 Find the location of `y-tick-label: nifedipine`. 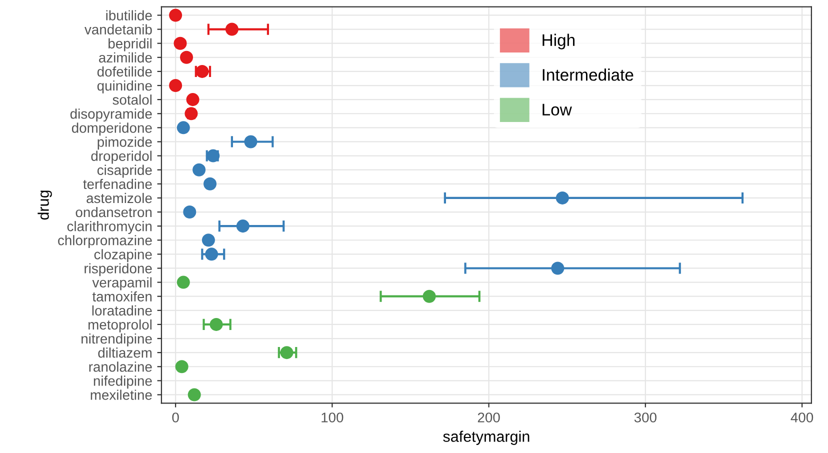

y-tick-label: nifedipine is located at coordinates (123, 382).